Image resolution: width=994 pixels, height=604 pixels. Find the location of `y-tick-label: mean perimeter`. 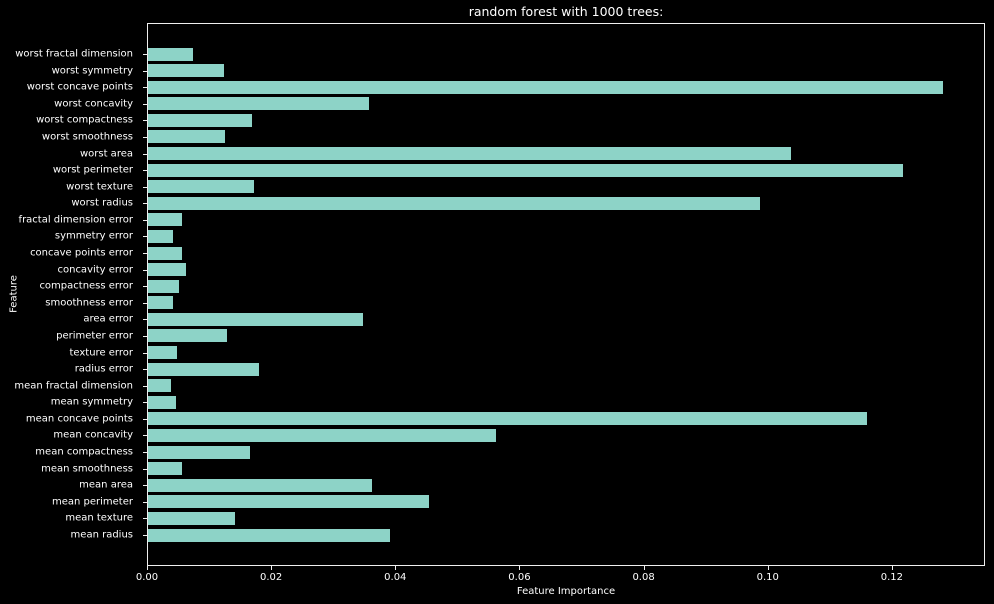

y-tick-label: mean perimeter is located at coordinates (92, 502).